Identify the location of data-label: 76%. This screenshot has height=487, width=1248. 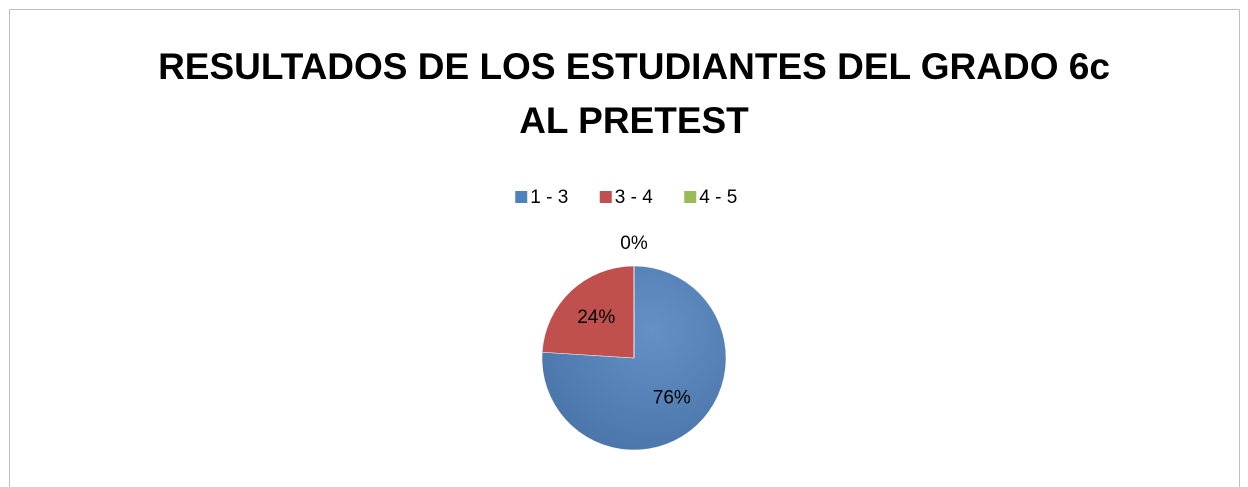
(672, 397).